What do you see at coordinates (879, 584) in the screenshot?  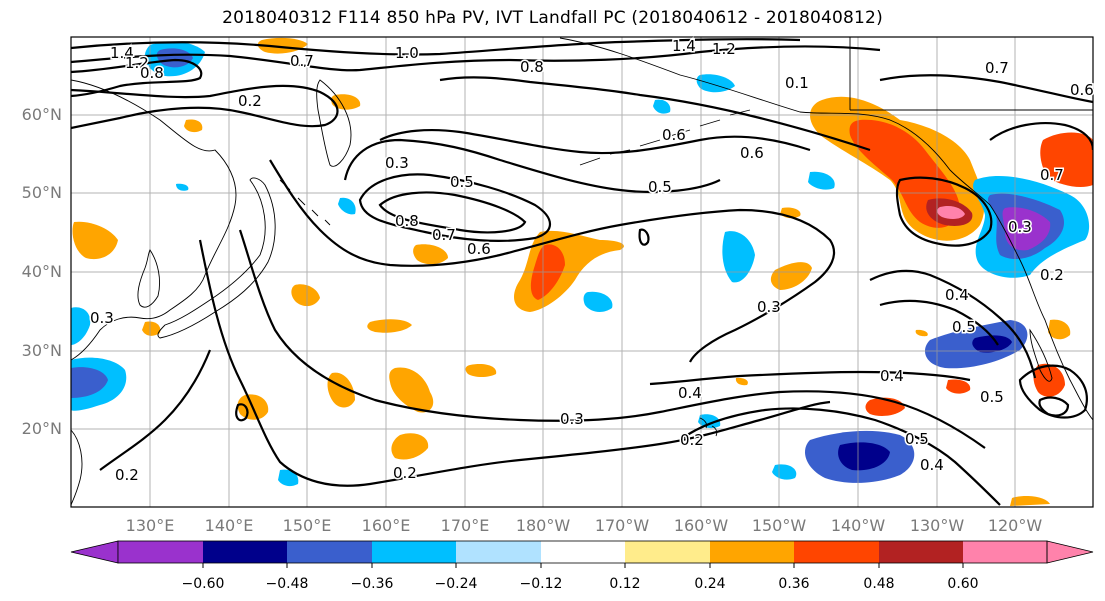 I see `colorbar-tick-label: 0.48` at bounding box center [879, 584].